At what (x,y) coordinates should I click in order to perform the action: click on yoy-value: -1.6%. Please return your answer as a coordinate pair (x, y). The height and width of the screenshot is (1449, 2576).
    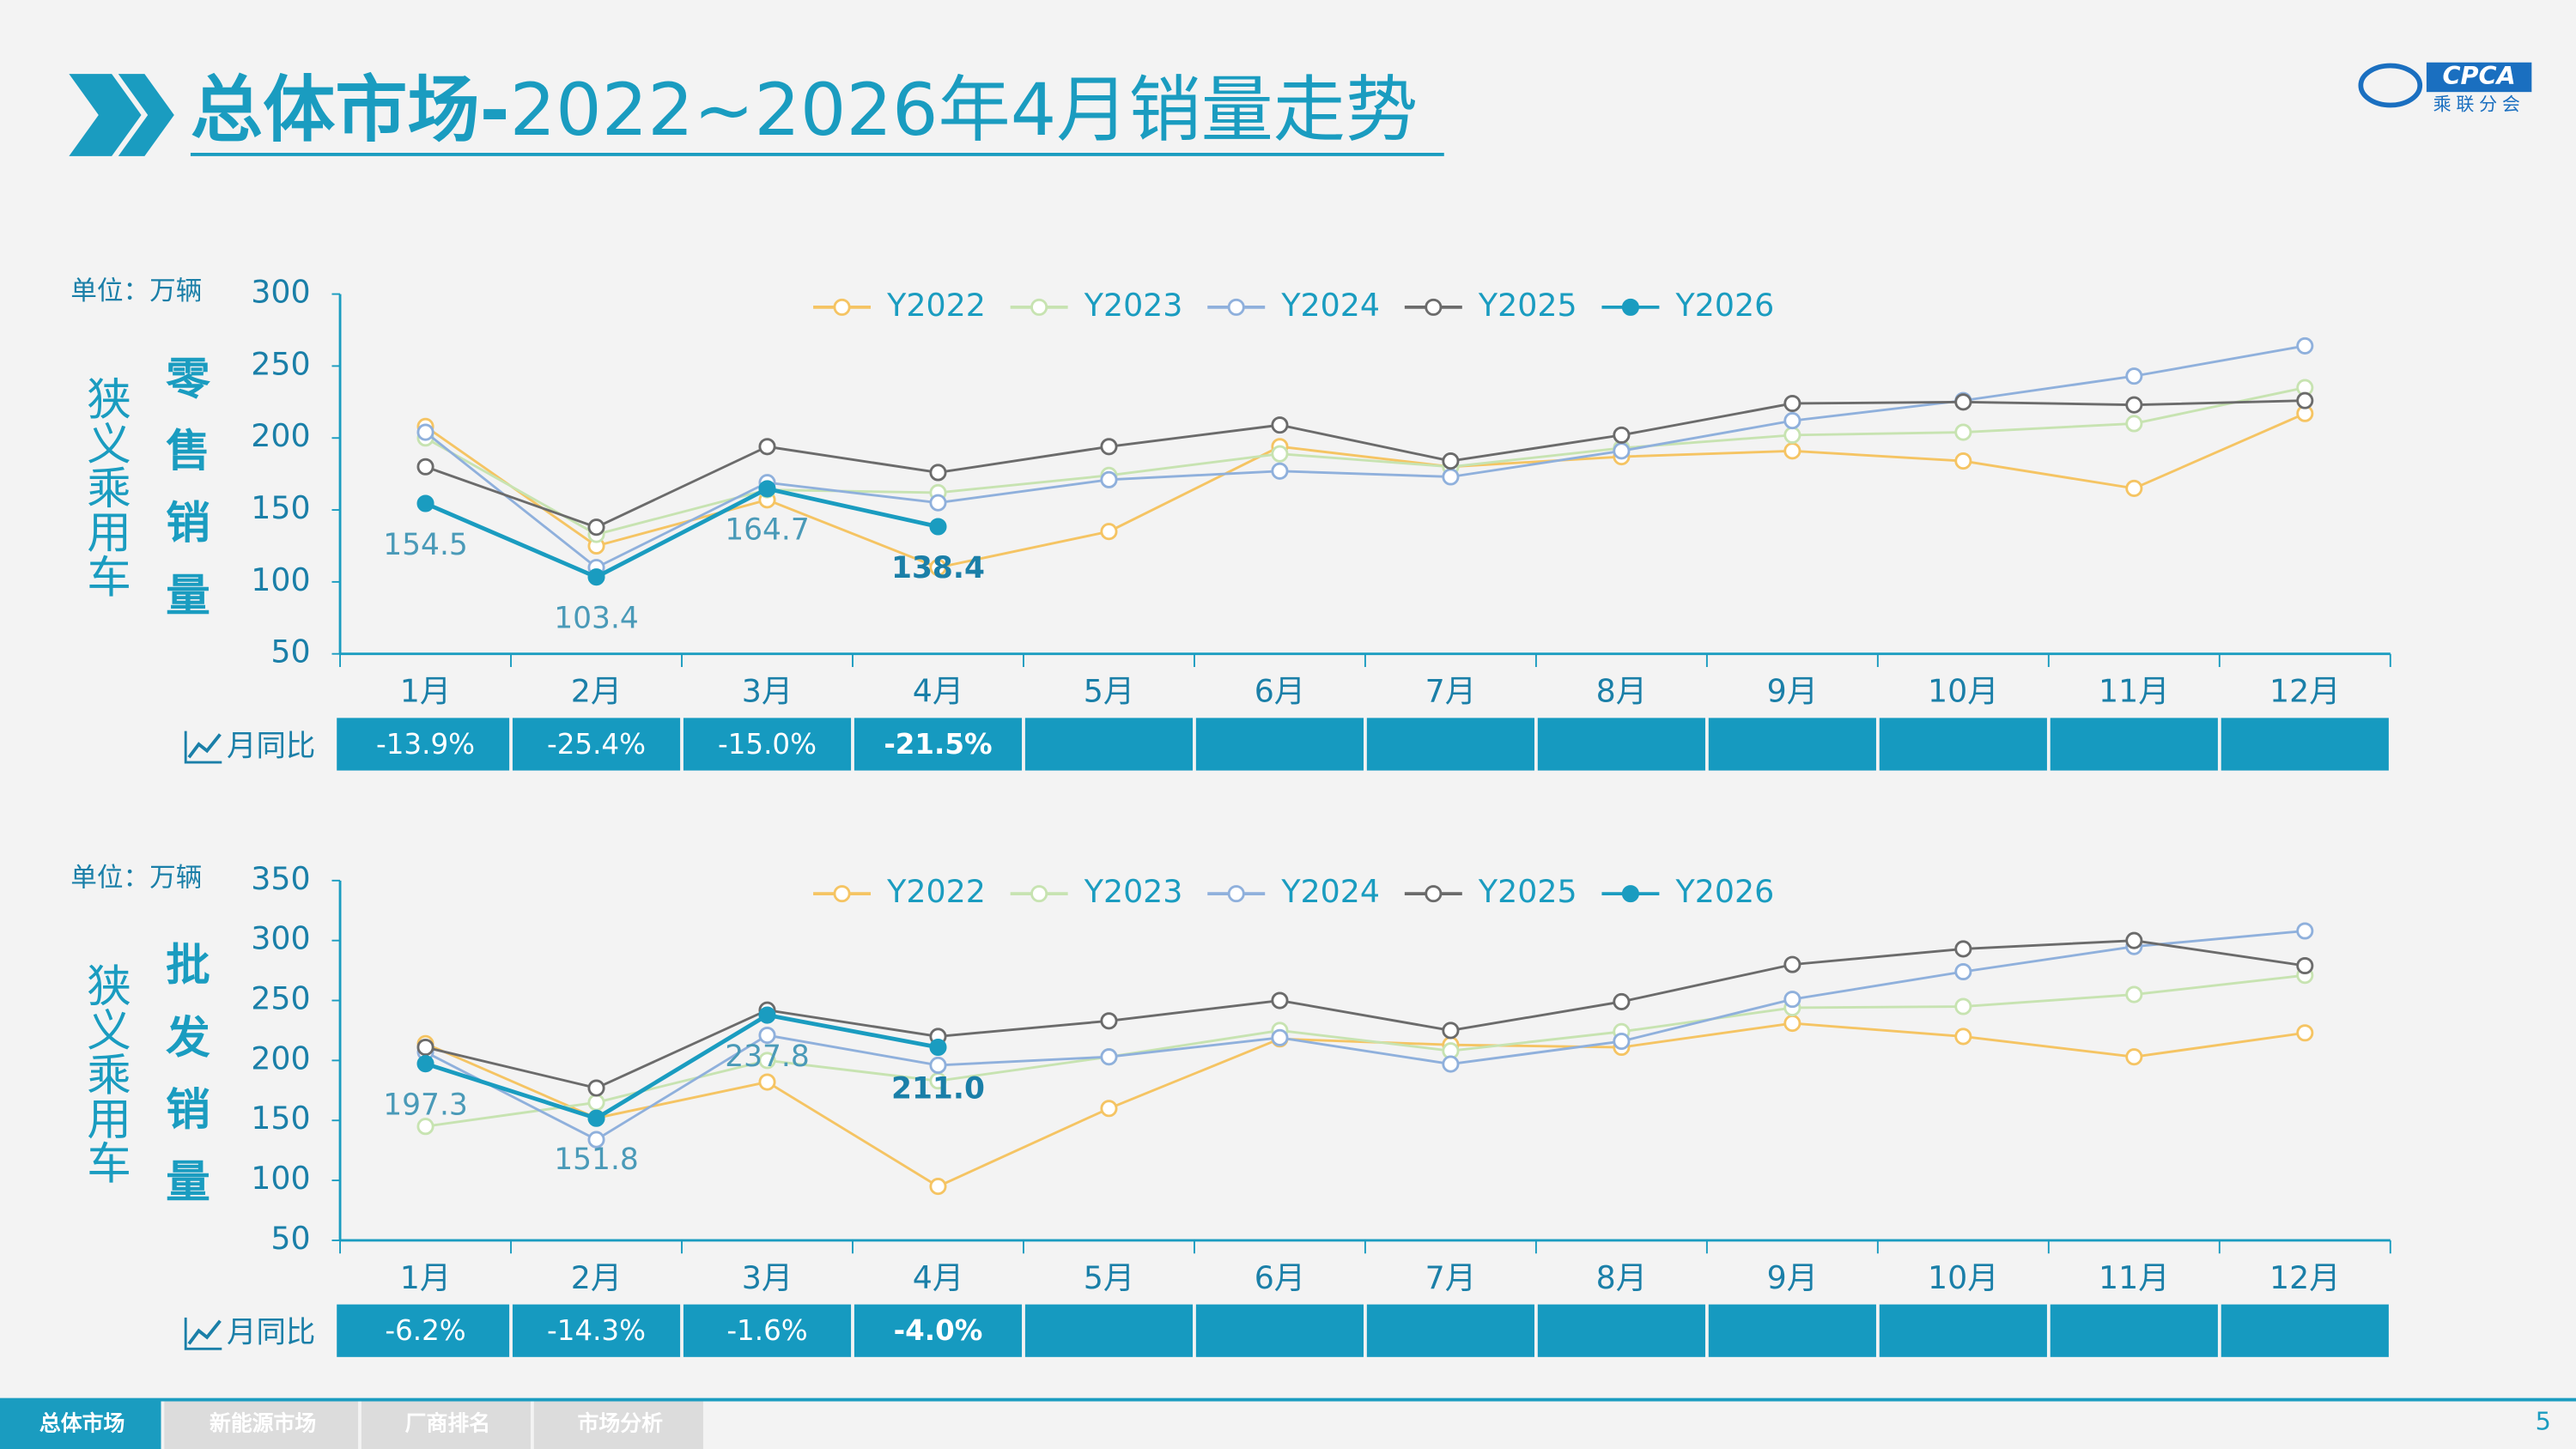
    Looking at the image, I should click on (766, 1330).